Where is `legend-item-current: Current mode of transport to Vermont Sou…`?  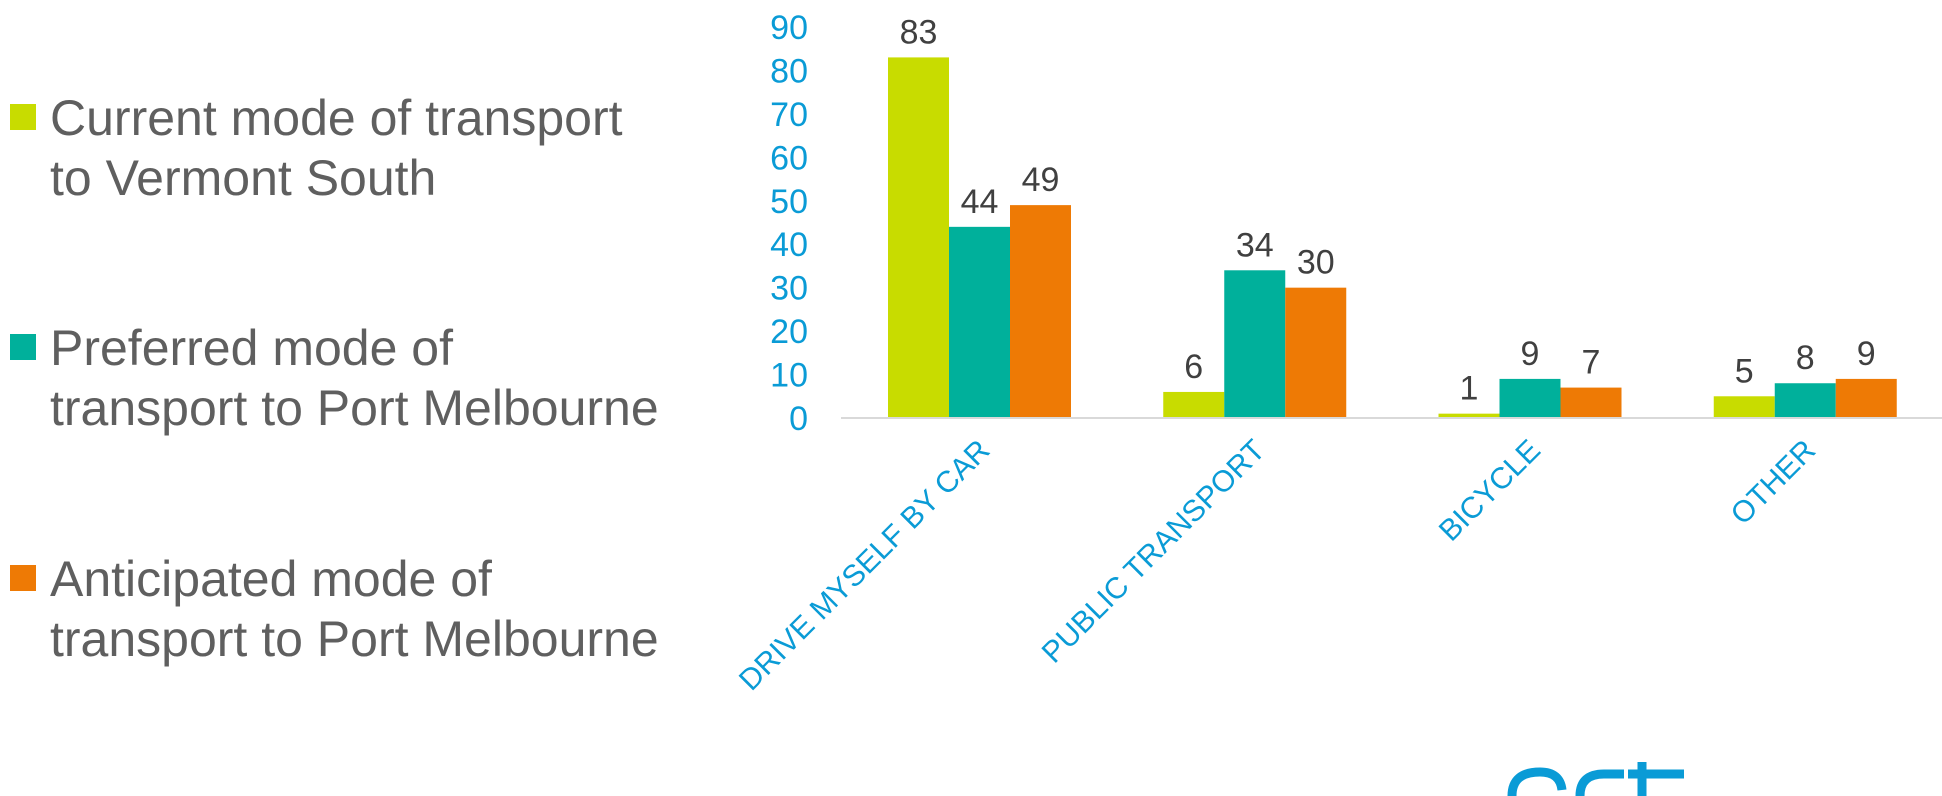
legend-item-current: Current mode of transport to Vermont Sou… is located at coordinates (335, 148).